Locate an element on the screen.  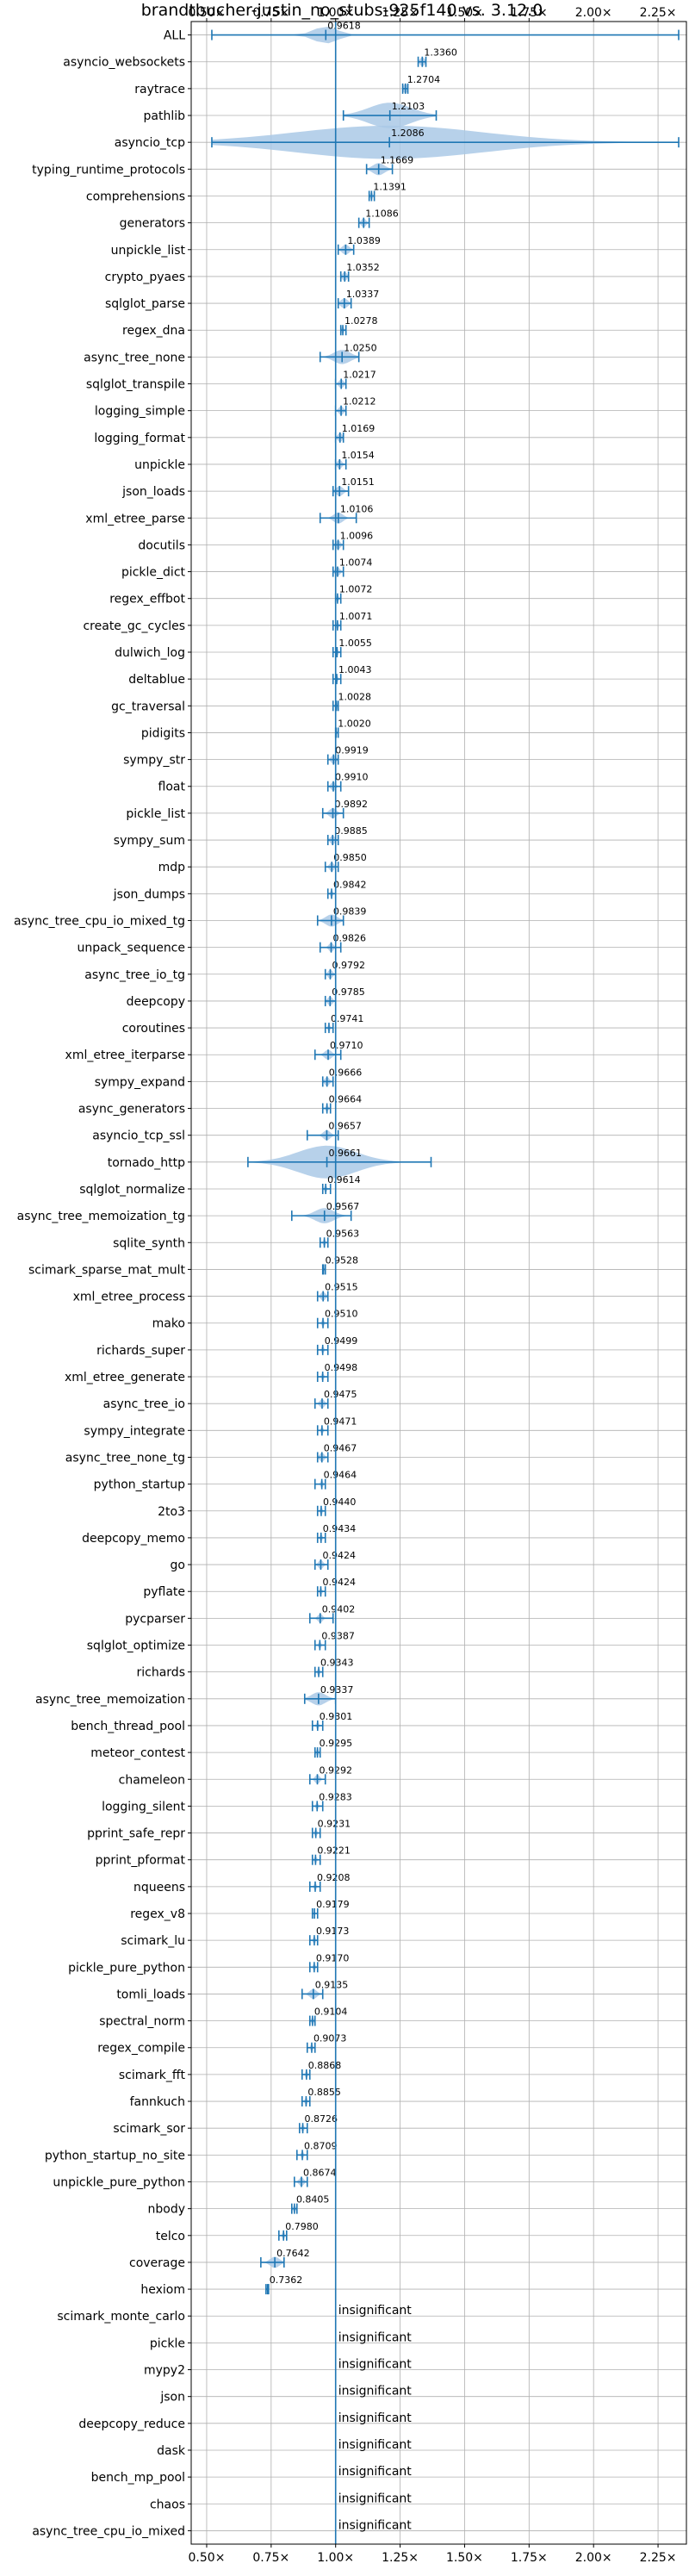
benchmark-label: pickle_dict is located at coordinates (153, 573).